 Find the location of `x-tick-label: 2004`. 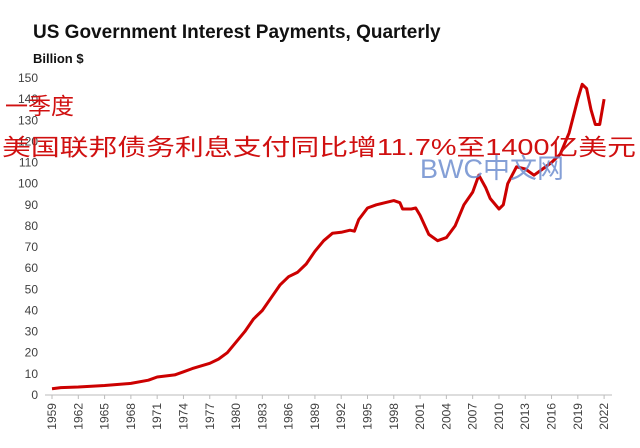

x-tick-label: 2004 is located at coordinates (446, 416).